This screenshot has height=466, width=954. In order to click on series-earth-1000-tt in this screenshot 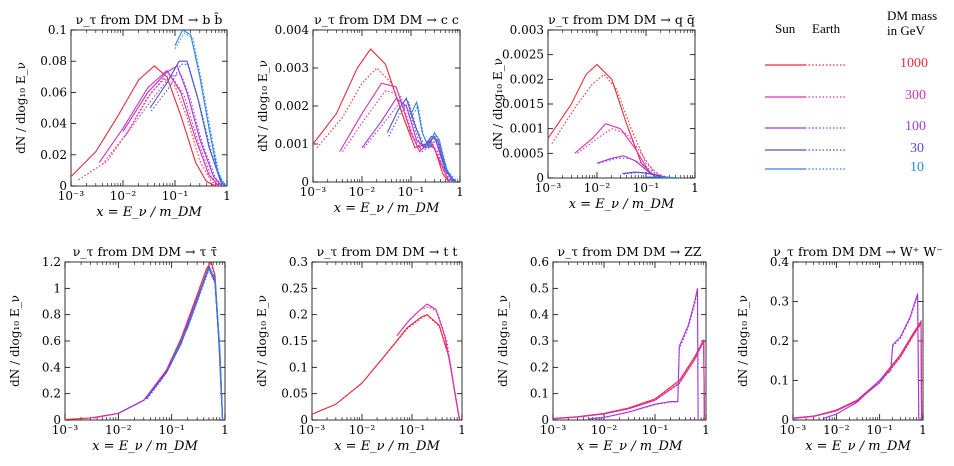, I will do `click(386, 367)`.